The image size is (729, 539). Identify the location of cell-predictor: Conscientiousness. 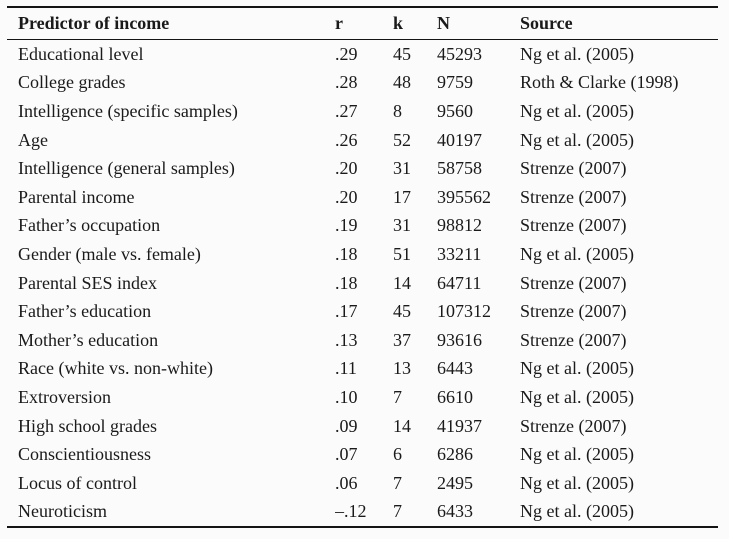
(84, 454).